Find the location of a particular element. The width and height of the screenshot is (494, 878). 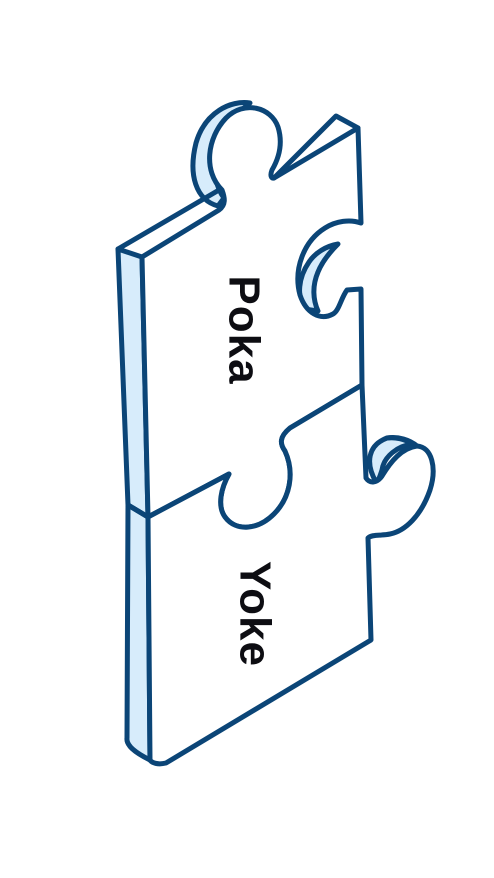

slot-side-face is located at coordinates (319, 277).